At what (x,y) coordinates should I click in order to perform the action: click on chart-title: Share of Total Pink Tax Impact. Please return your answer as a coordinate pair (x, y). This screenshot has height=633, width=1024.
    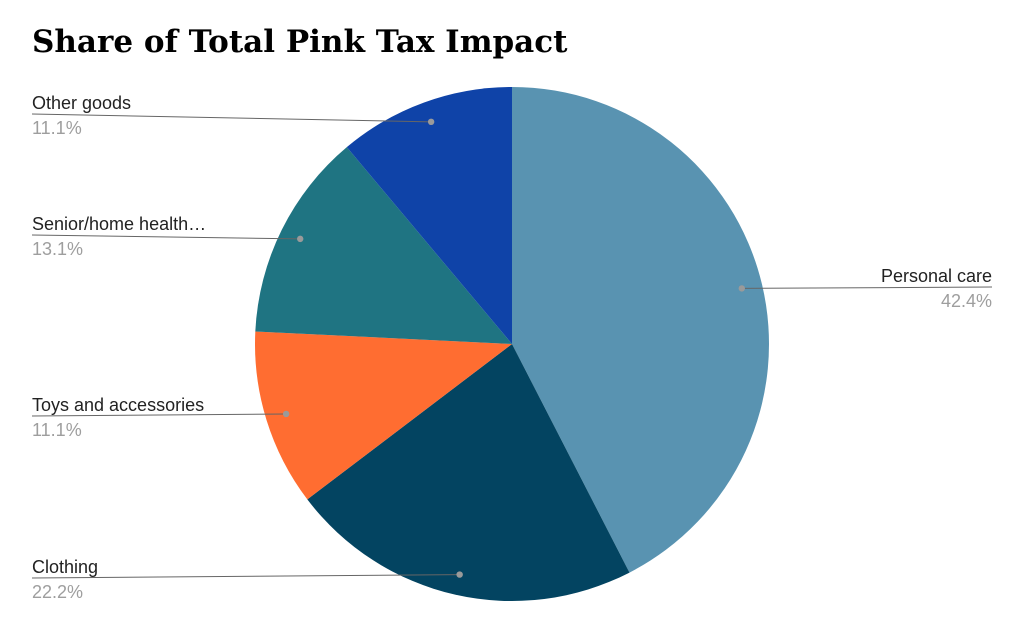
    Looking at the image, I should click on (300, 42).